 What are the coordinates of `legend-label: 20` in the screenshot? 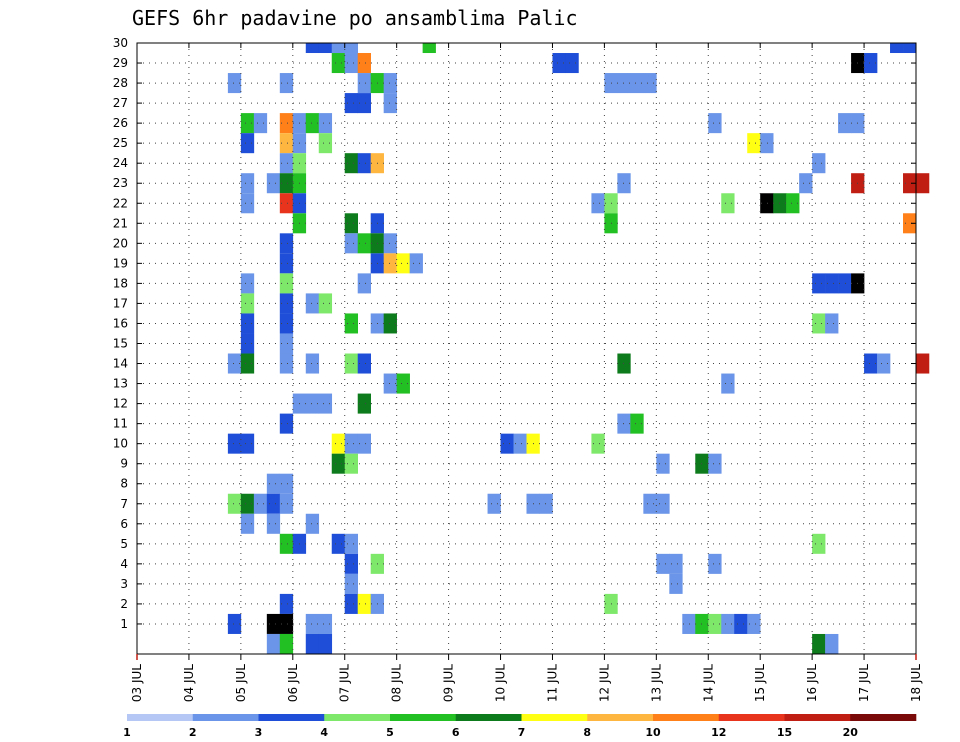 It's located at (851, 732).